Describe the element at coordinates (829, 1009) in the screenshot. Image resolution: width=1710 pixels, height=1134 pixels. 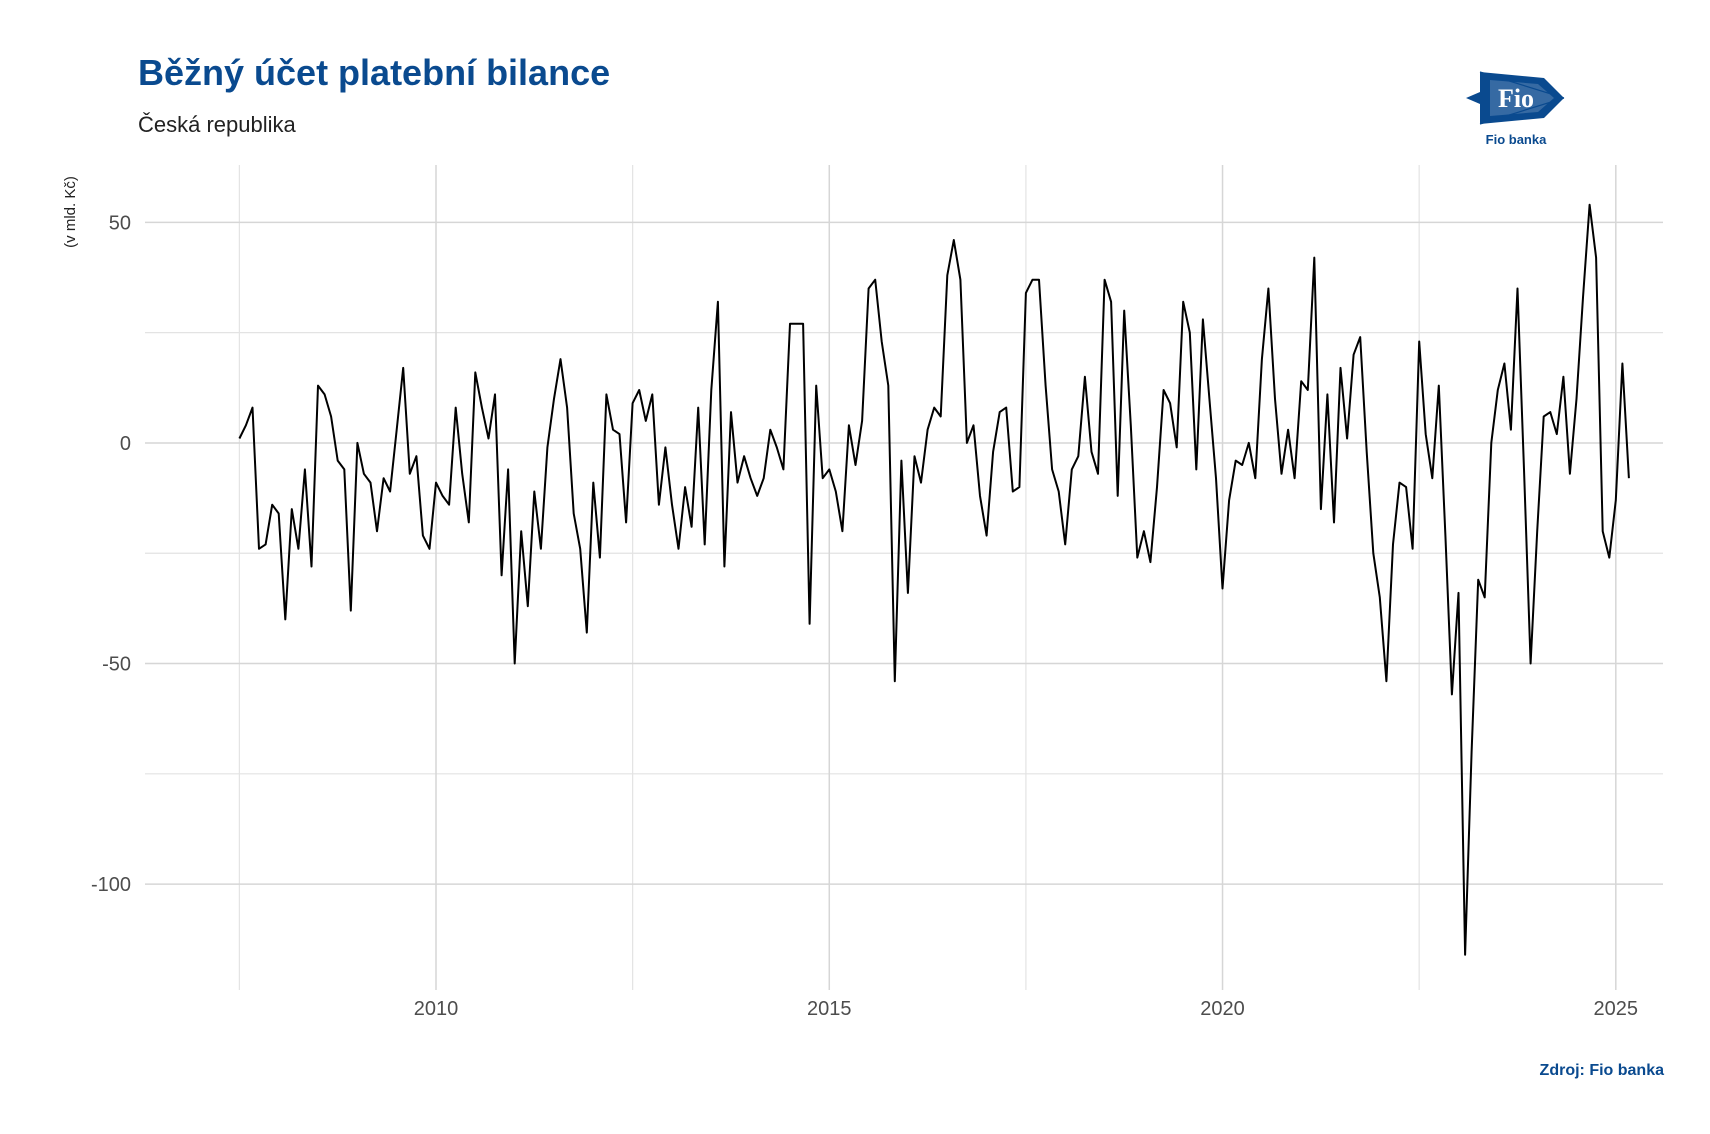
I see `x-tick-label: 2015` at that location.